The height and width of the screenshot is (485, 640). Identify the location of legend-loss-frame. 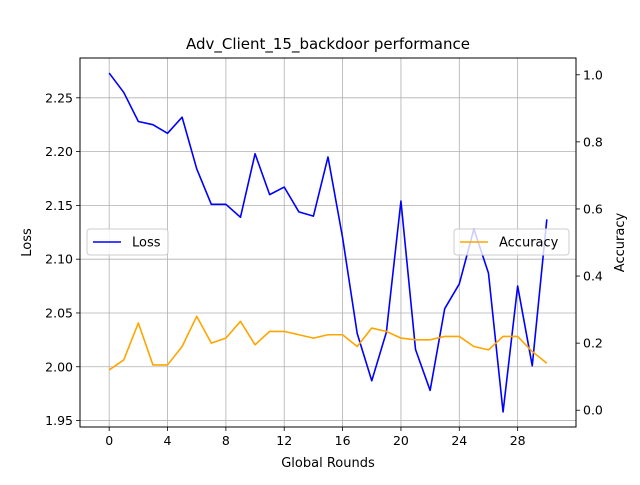
(127, 242).